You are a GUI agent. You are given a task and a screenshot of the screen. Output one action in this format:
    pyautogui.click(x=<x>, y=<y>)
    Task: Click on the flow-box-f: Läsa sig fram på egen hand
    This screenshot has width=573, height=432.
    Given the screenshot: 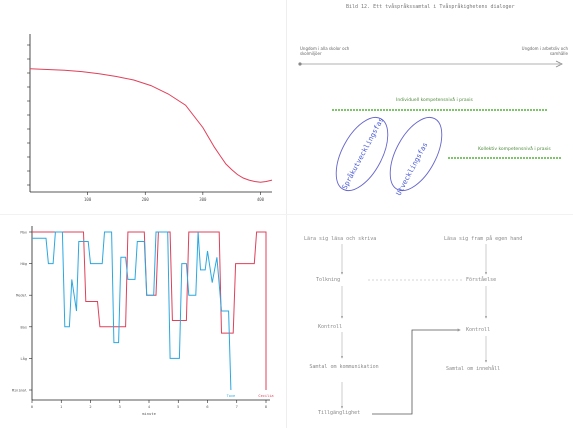 What is the action you would take?
    pyautogui.click(x=483, y=239)
    